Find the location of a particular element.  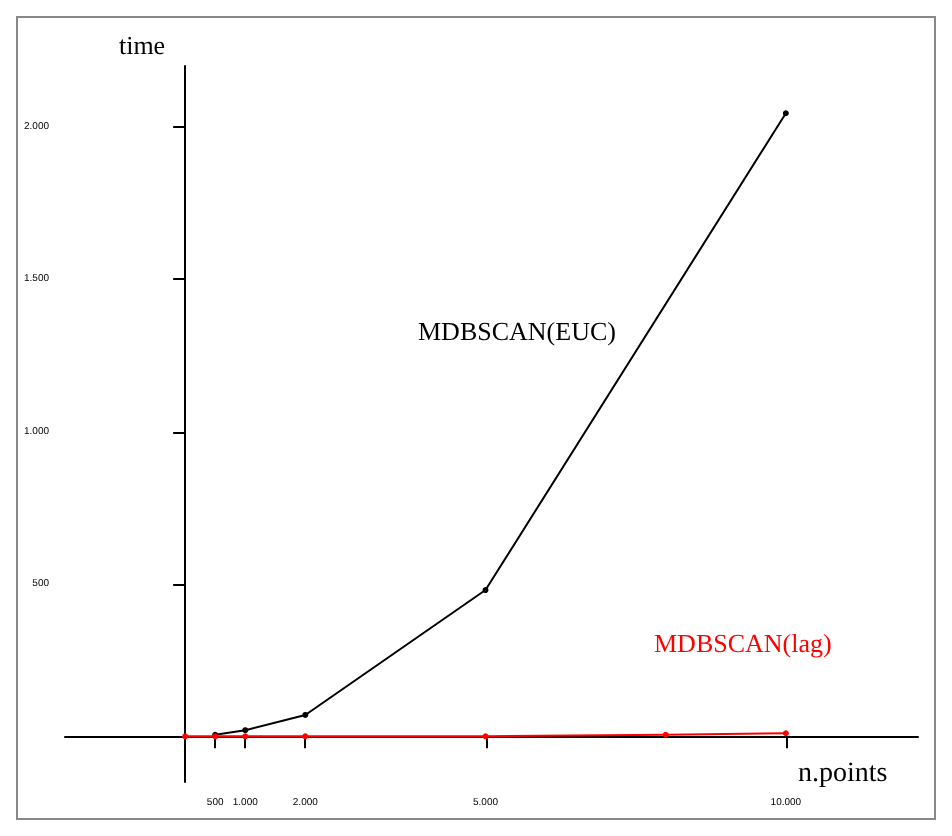

series-label: MDBSCAN(EUC) is located at coordinates (517, 331).